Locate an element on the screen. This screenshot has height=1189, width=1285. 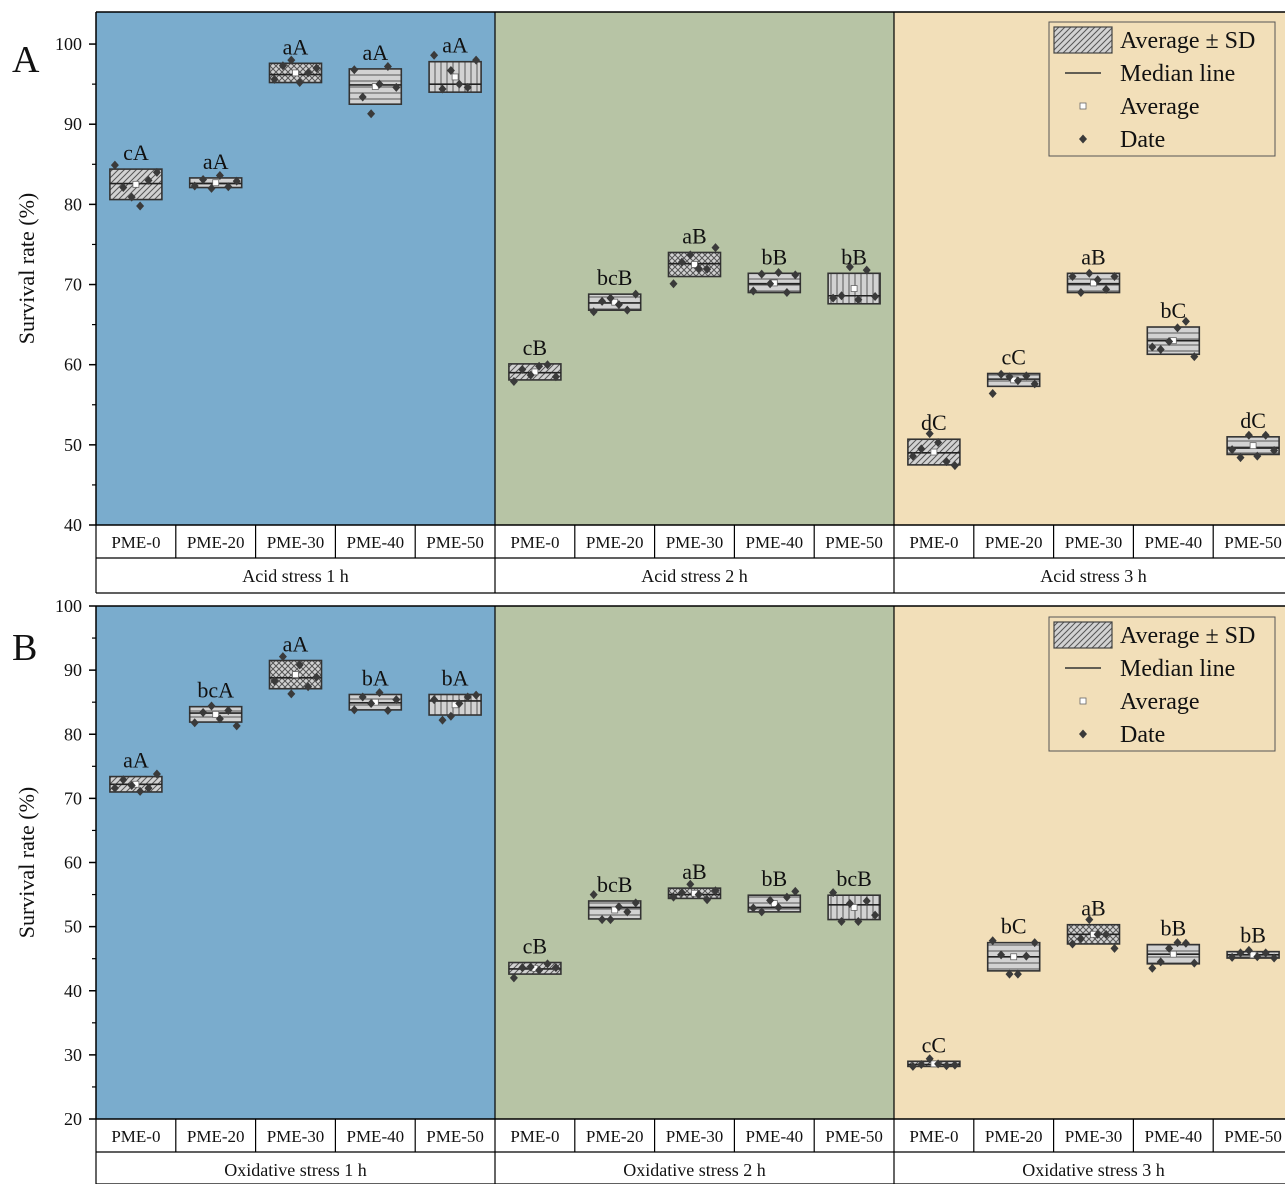
panel-label: A is located at coordinates (26, 60).